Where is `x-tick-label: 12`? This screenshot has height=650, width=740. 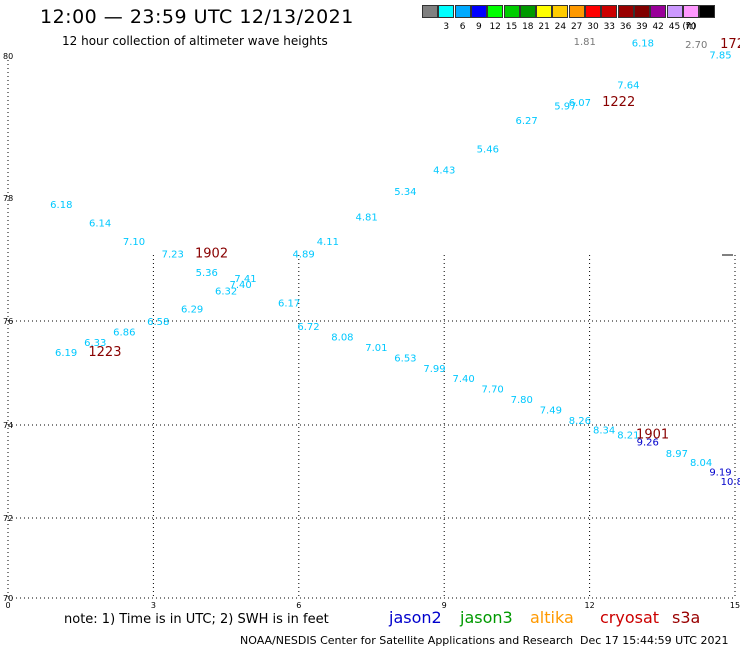
x-tick-label: 12 is located at coordinates (590, 605).